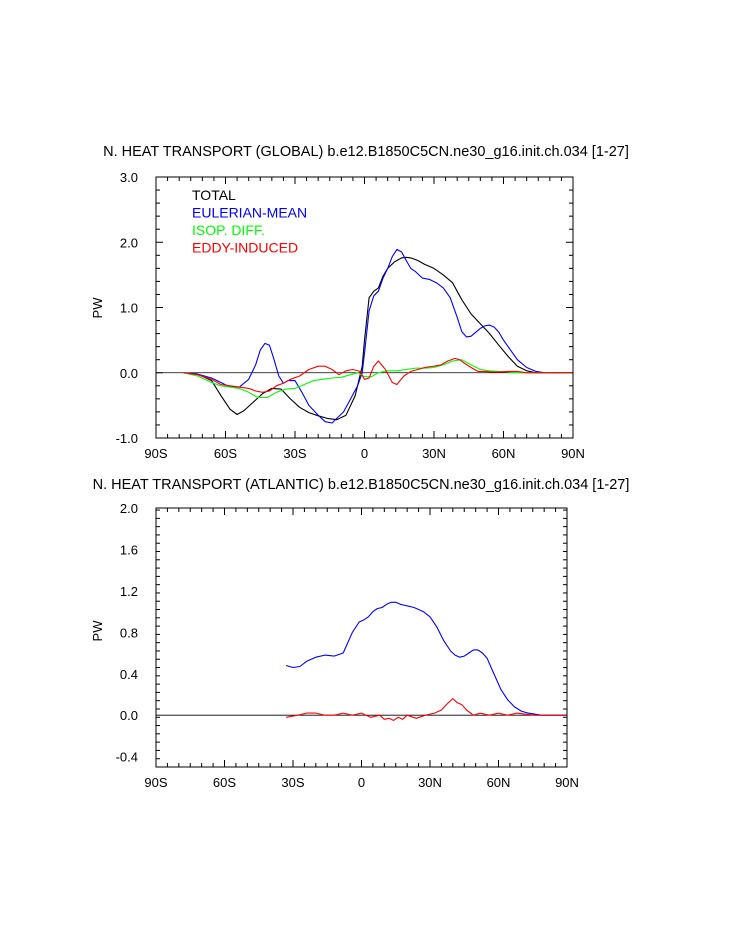 The height and width of the screenshot is (945, 733). I want to click on atlantic-y-axis-label: PW, so click(97, 631).